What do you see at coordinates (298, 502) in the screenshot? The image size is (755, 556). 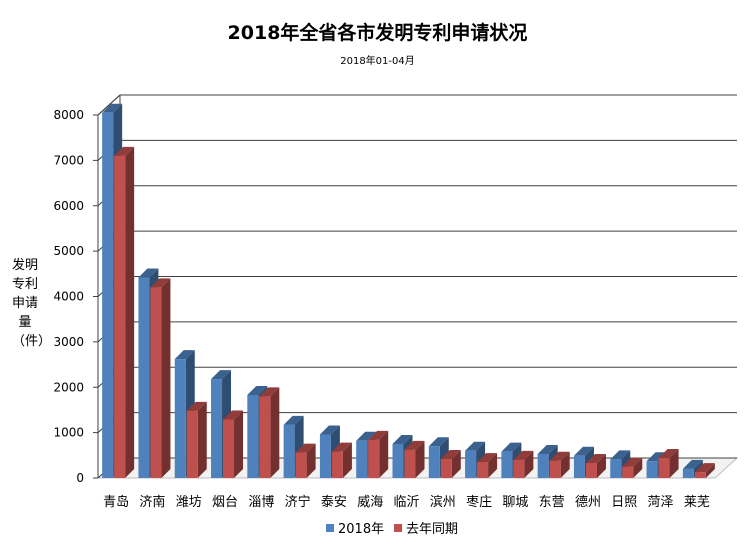 I see `x-tick-label: 济宁` at bounding box center [298, 502].